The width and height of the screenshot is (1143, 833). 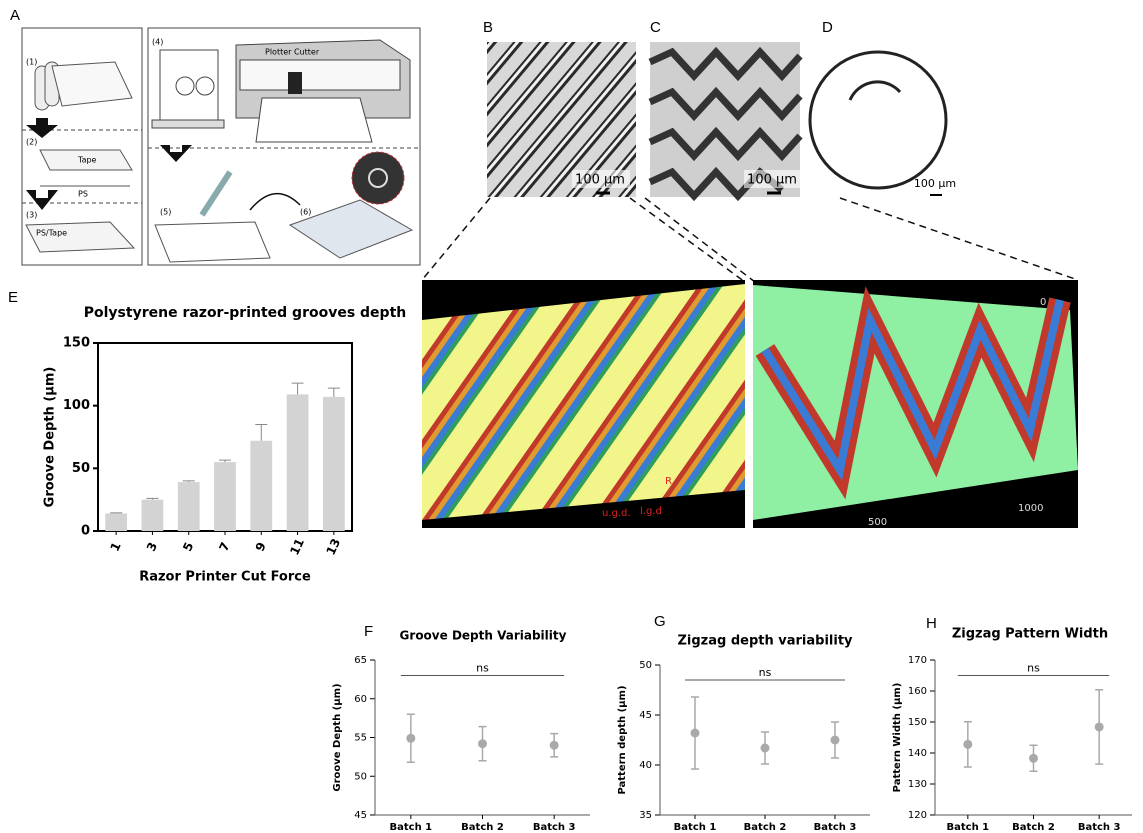 What do you see at coordinates (320, 75) in the screenshot?
I see `plotter` at bounding box center [320, 75].